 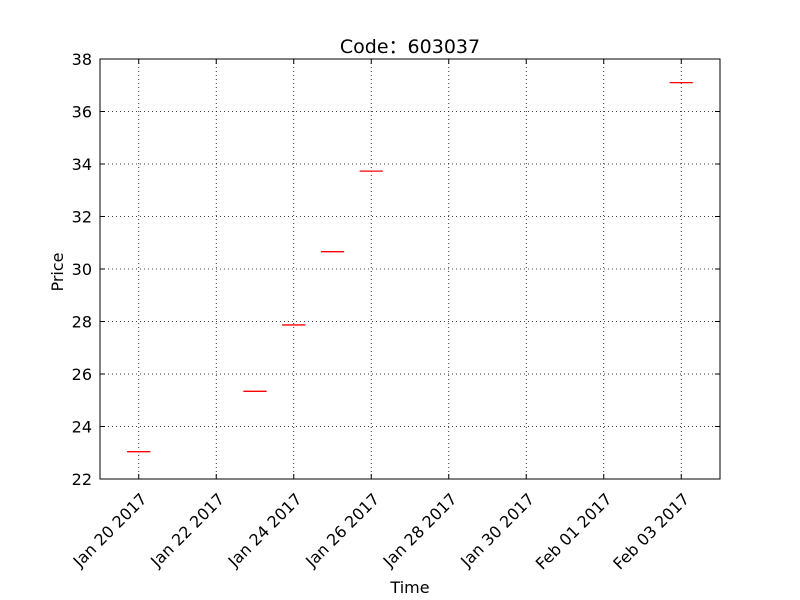 What do you see at coordinates (82, 322) in the screenshot?
I see `y-tick-label: 28` at bounding box center [82, 322].